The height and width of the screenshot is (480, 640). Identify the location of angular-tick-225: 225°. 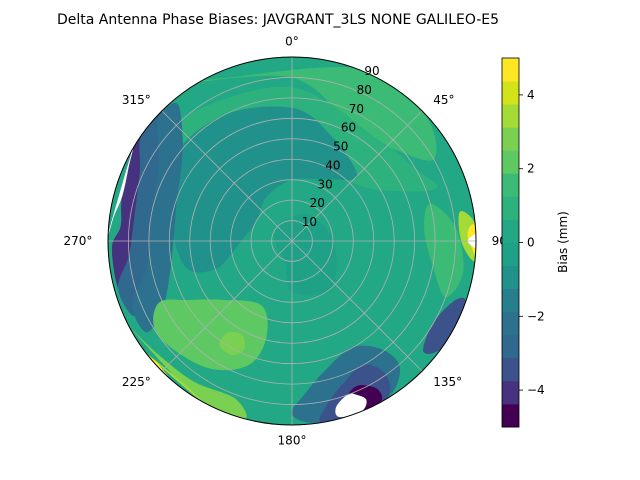
(136, 382).